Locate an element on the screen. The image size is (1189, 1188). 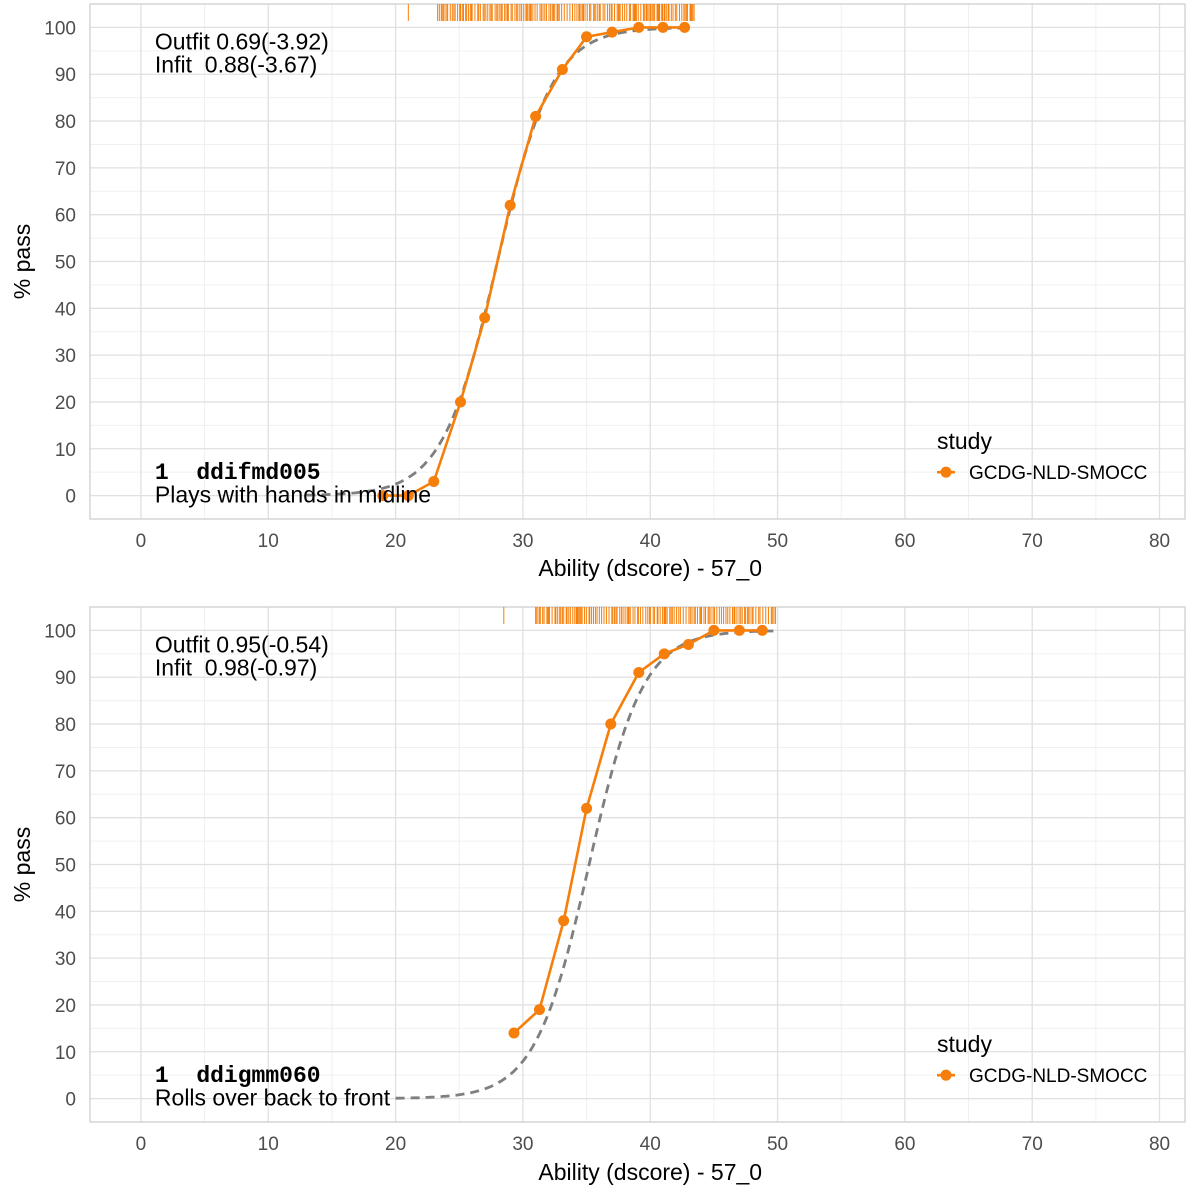
item-code: 1 ddifmd005 is located at coordinates (238, 473).